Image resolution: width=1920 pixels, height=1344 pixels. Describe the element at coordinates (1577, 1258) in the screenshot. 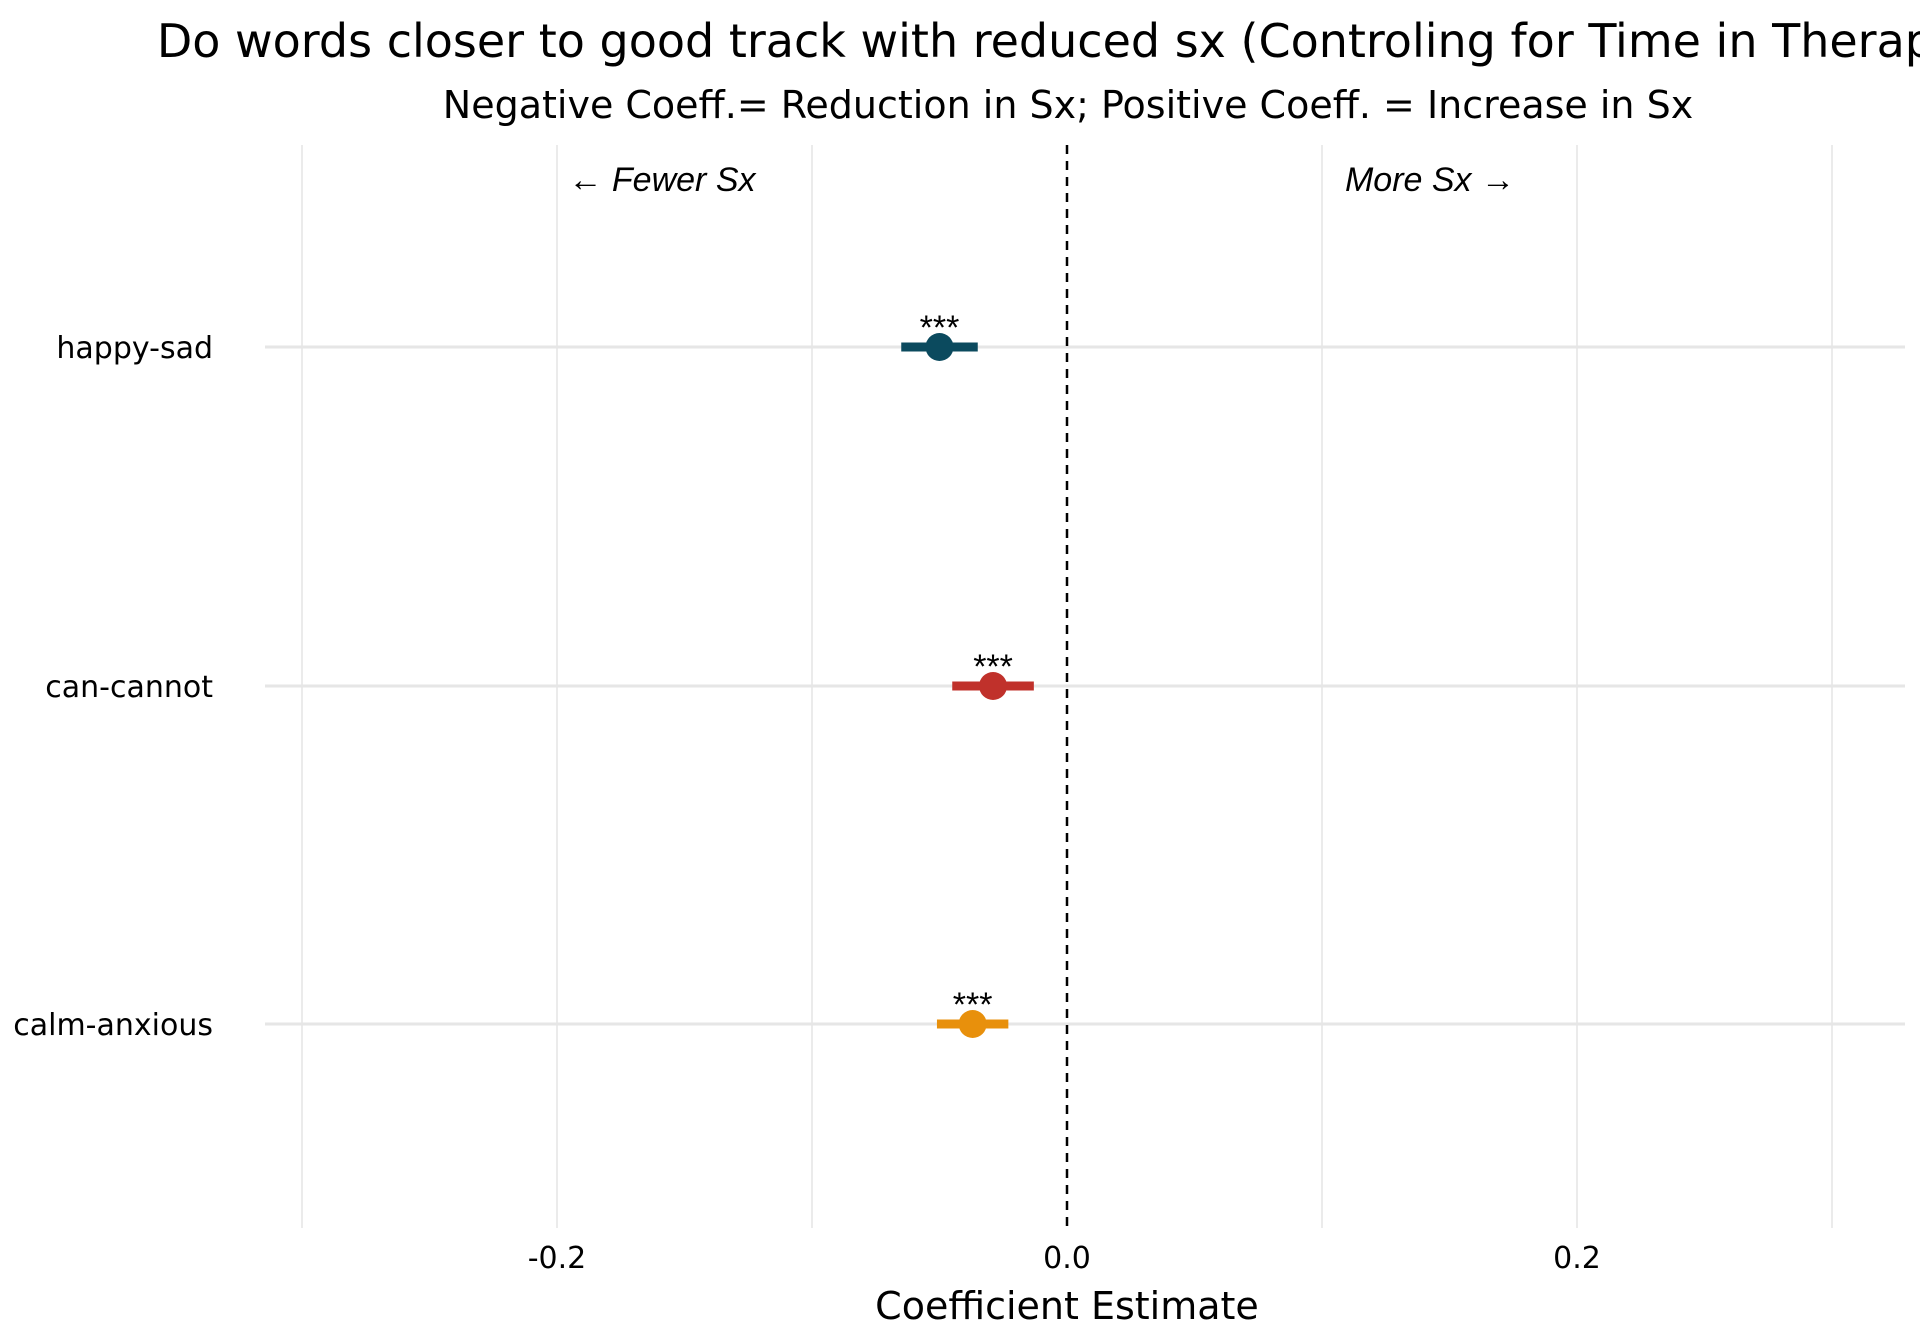

I see `x-tick-label: 0.2` at that location.